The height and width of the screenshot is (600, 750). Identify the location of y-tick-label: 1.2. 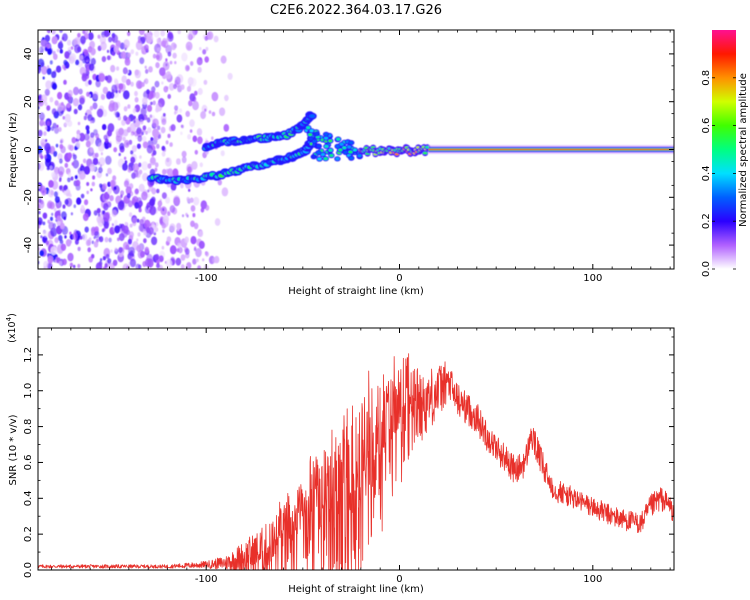
(28, 355).